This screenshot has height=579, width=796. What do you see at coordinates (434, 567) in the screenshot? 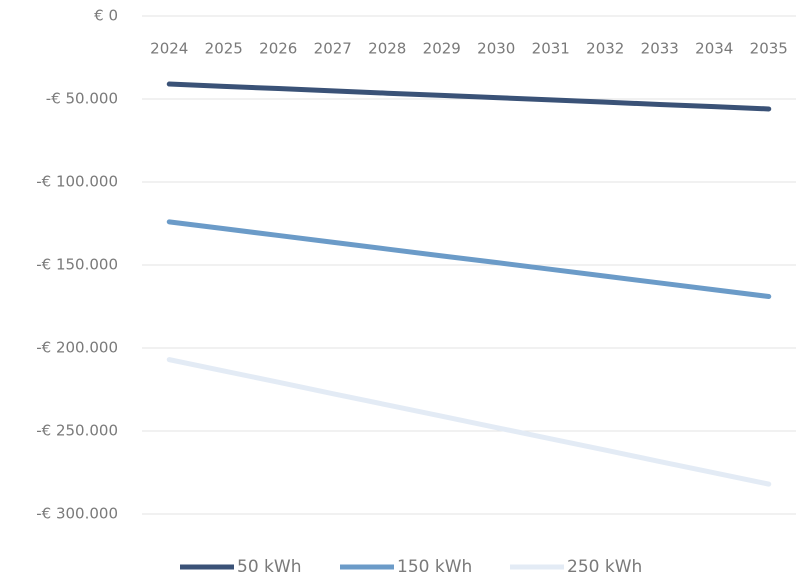
I see `legend-label: 150 kWh` at bounding box center [434, 567].